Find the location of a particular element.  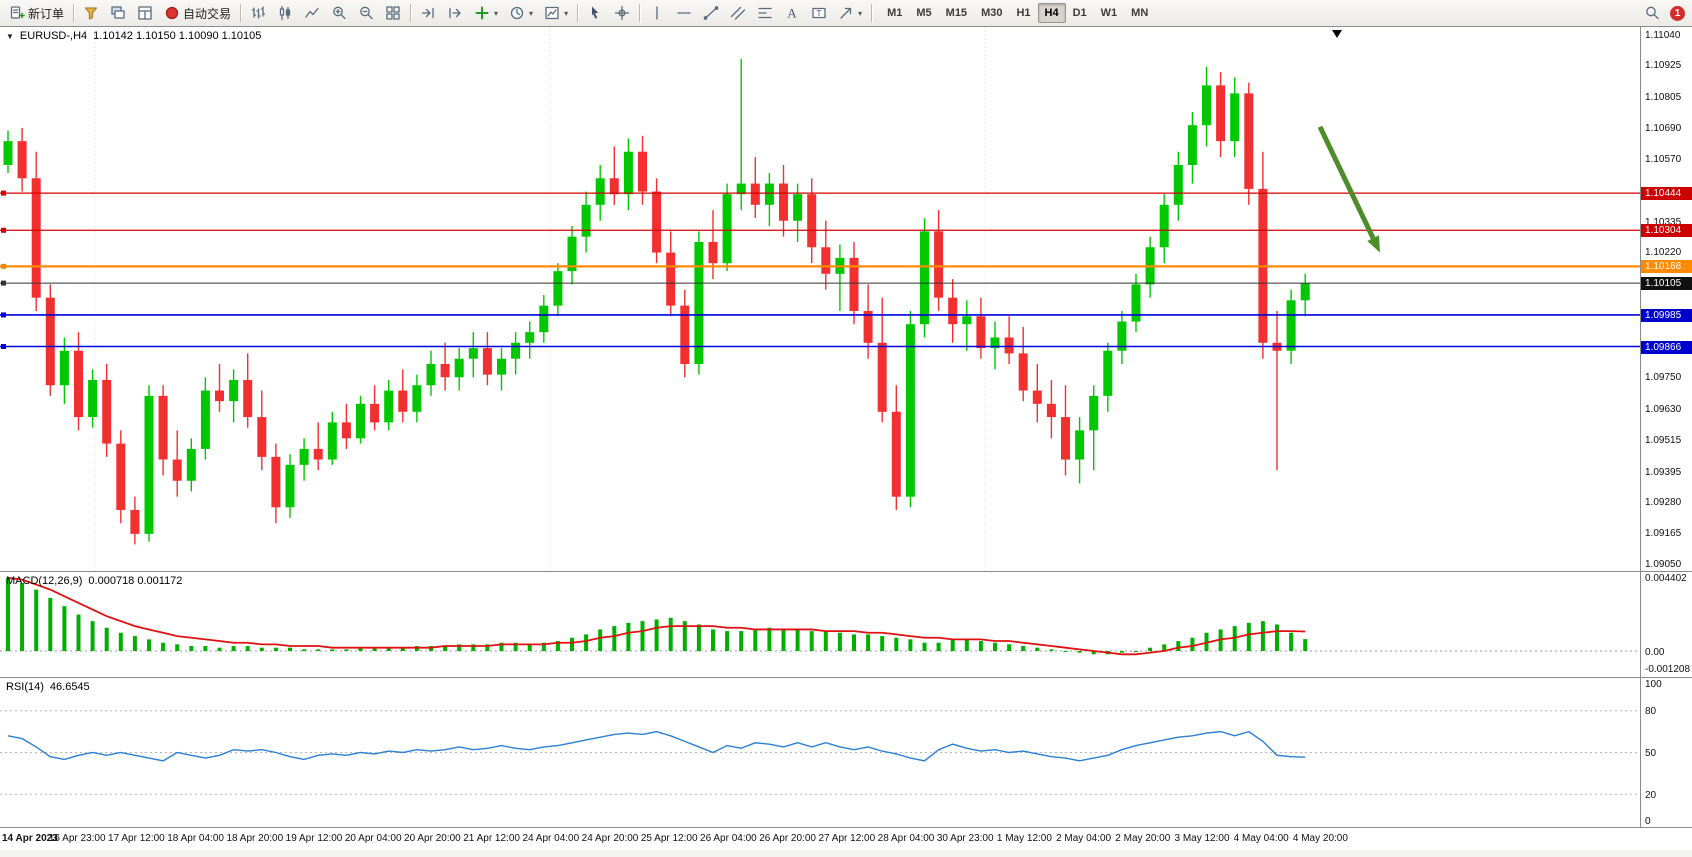

candle-chart-icon is located at coordinates (285, 13).